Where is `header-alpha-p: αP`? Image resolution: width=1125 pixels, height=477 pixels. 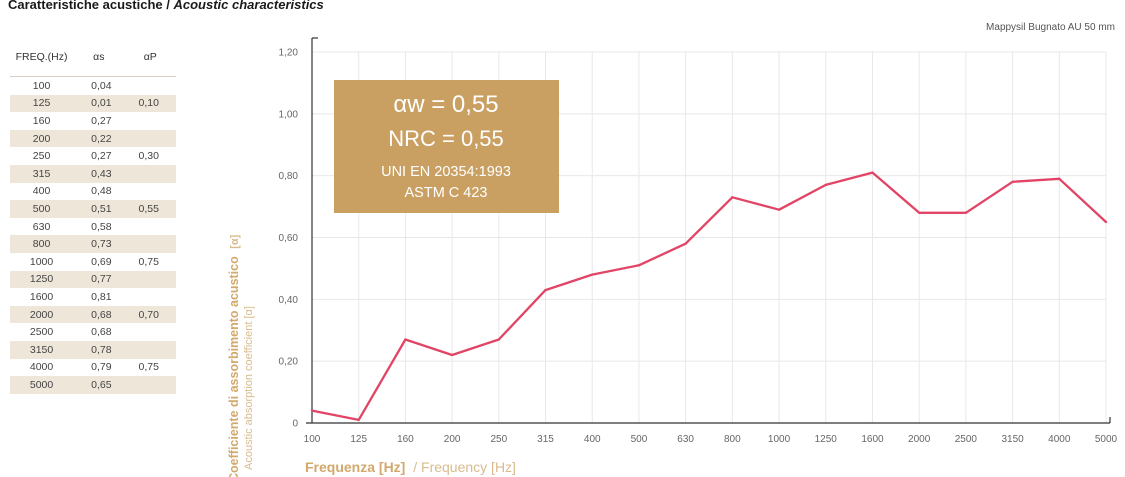
header-alpha-p: αP is located at coordinates (150, 57).